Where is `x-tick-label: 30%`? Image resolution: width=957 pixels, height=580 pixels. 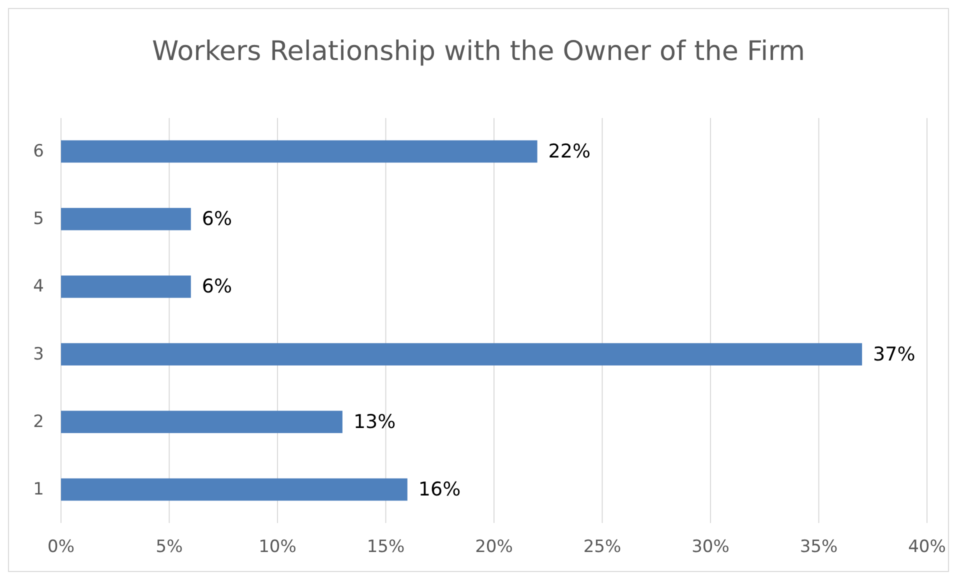 x-tick-label: 30% is located at coordinates (711, 547).